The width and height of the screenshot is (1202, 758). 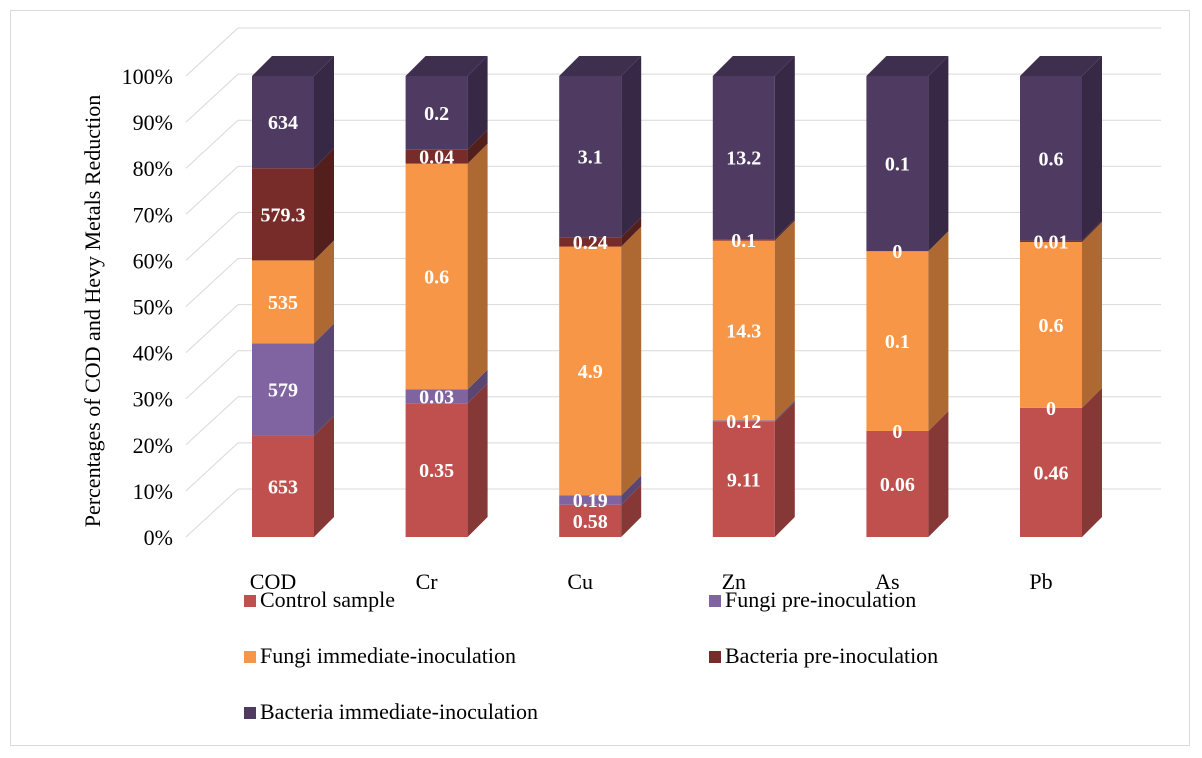 I want to click on data-label: 0.58, so click(x=590, y=522).